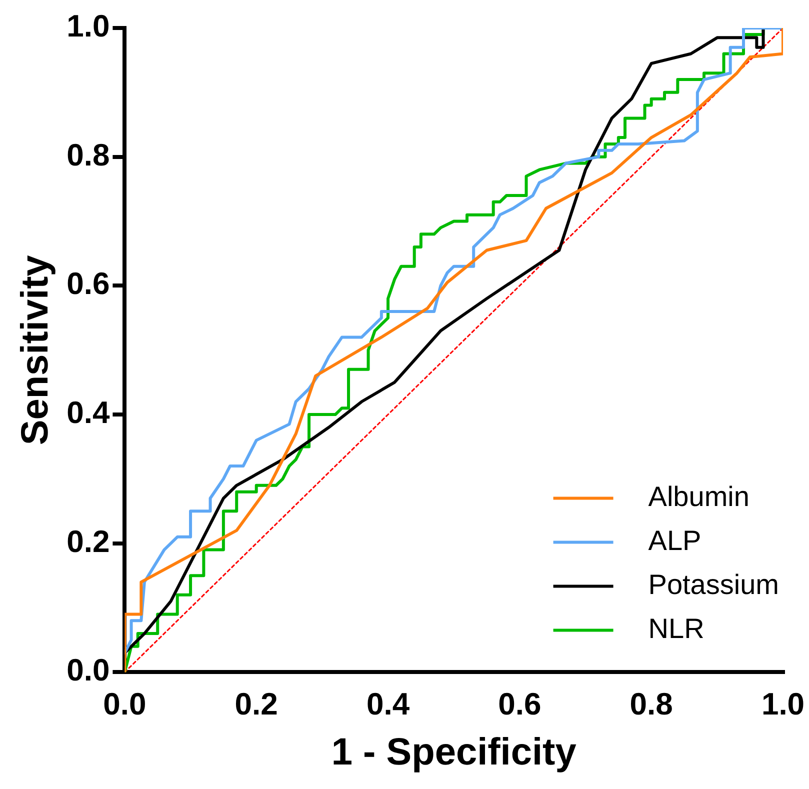 Image resolution: width=809 pixels, height=789 pixels. I want to click on y-tick-label: 0.4, so click(88, 412).